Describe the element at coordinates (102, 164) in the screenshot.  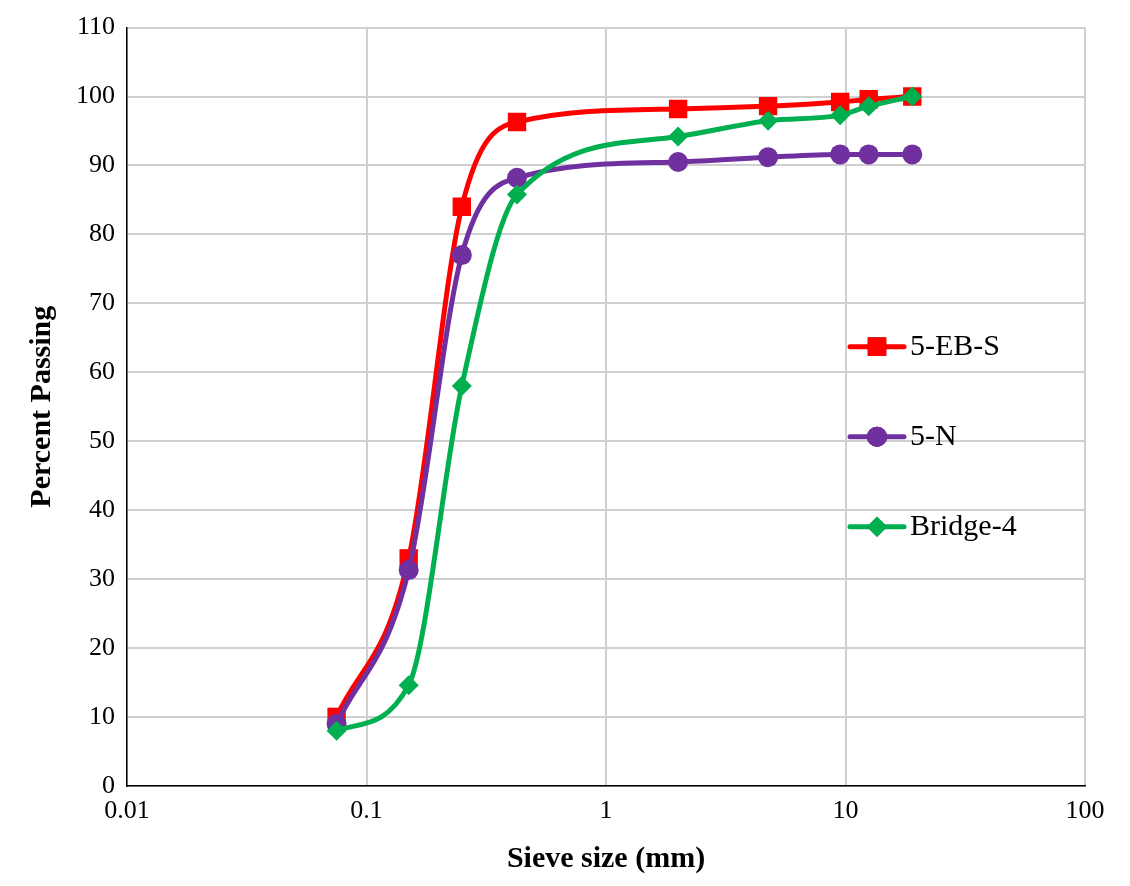
I see `y-tick-label: 90` at that location.